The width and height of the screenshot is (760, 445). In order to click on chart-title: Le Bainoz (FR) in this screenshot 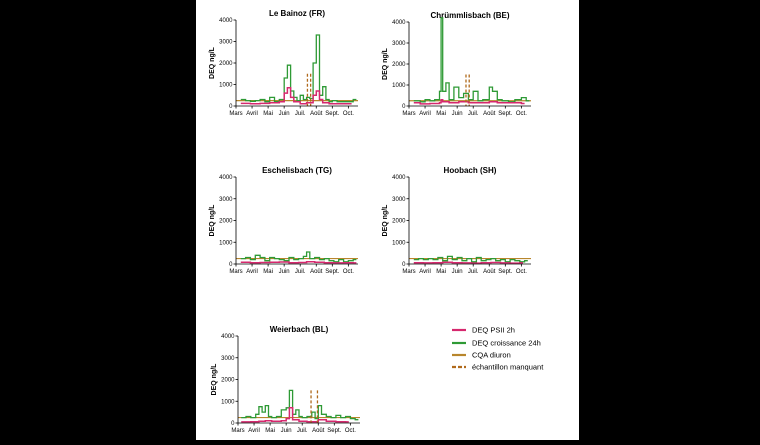, I will do `click(297, 13)`.